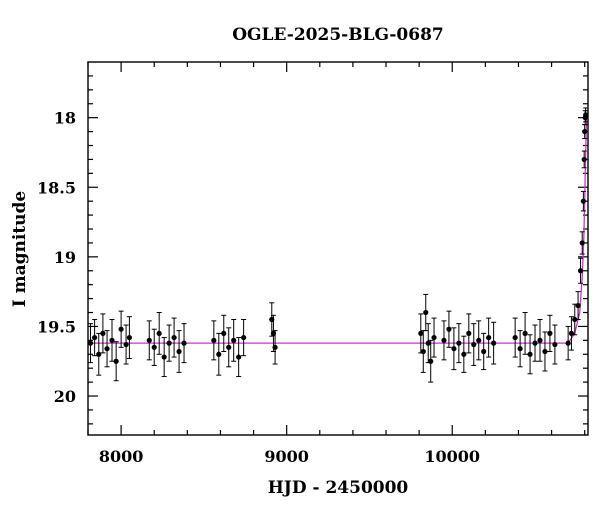 The height and width of the screenshot is (512, 600). What do you see at coordinates (65, 118) in the screenshot?
I see `y-tick-label: 18` at bounding box center [65, 118].